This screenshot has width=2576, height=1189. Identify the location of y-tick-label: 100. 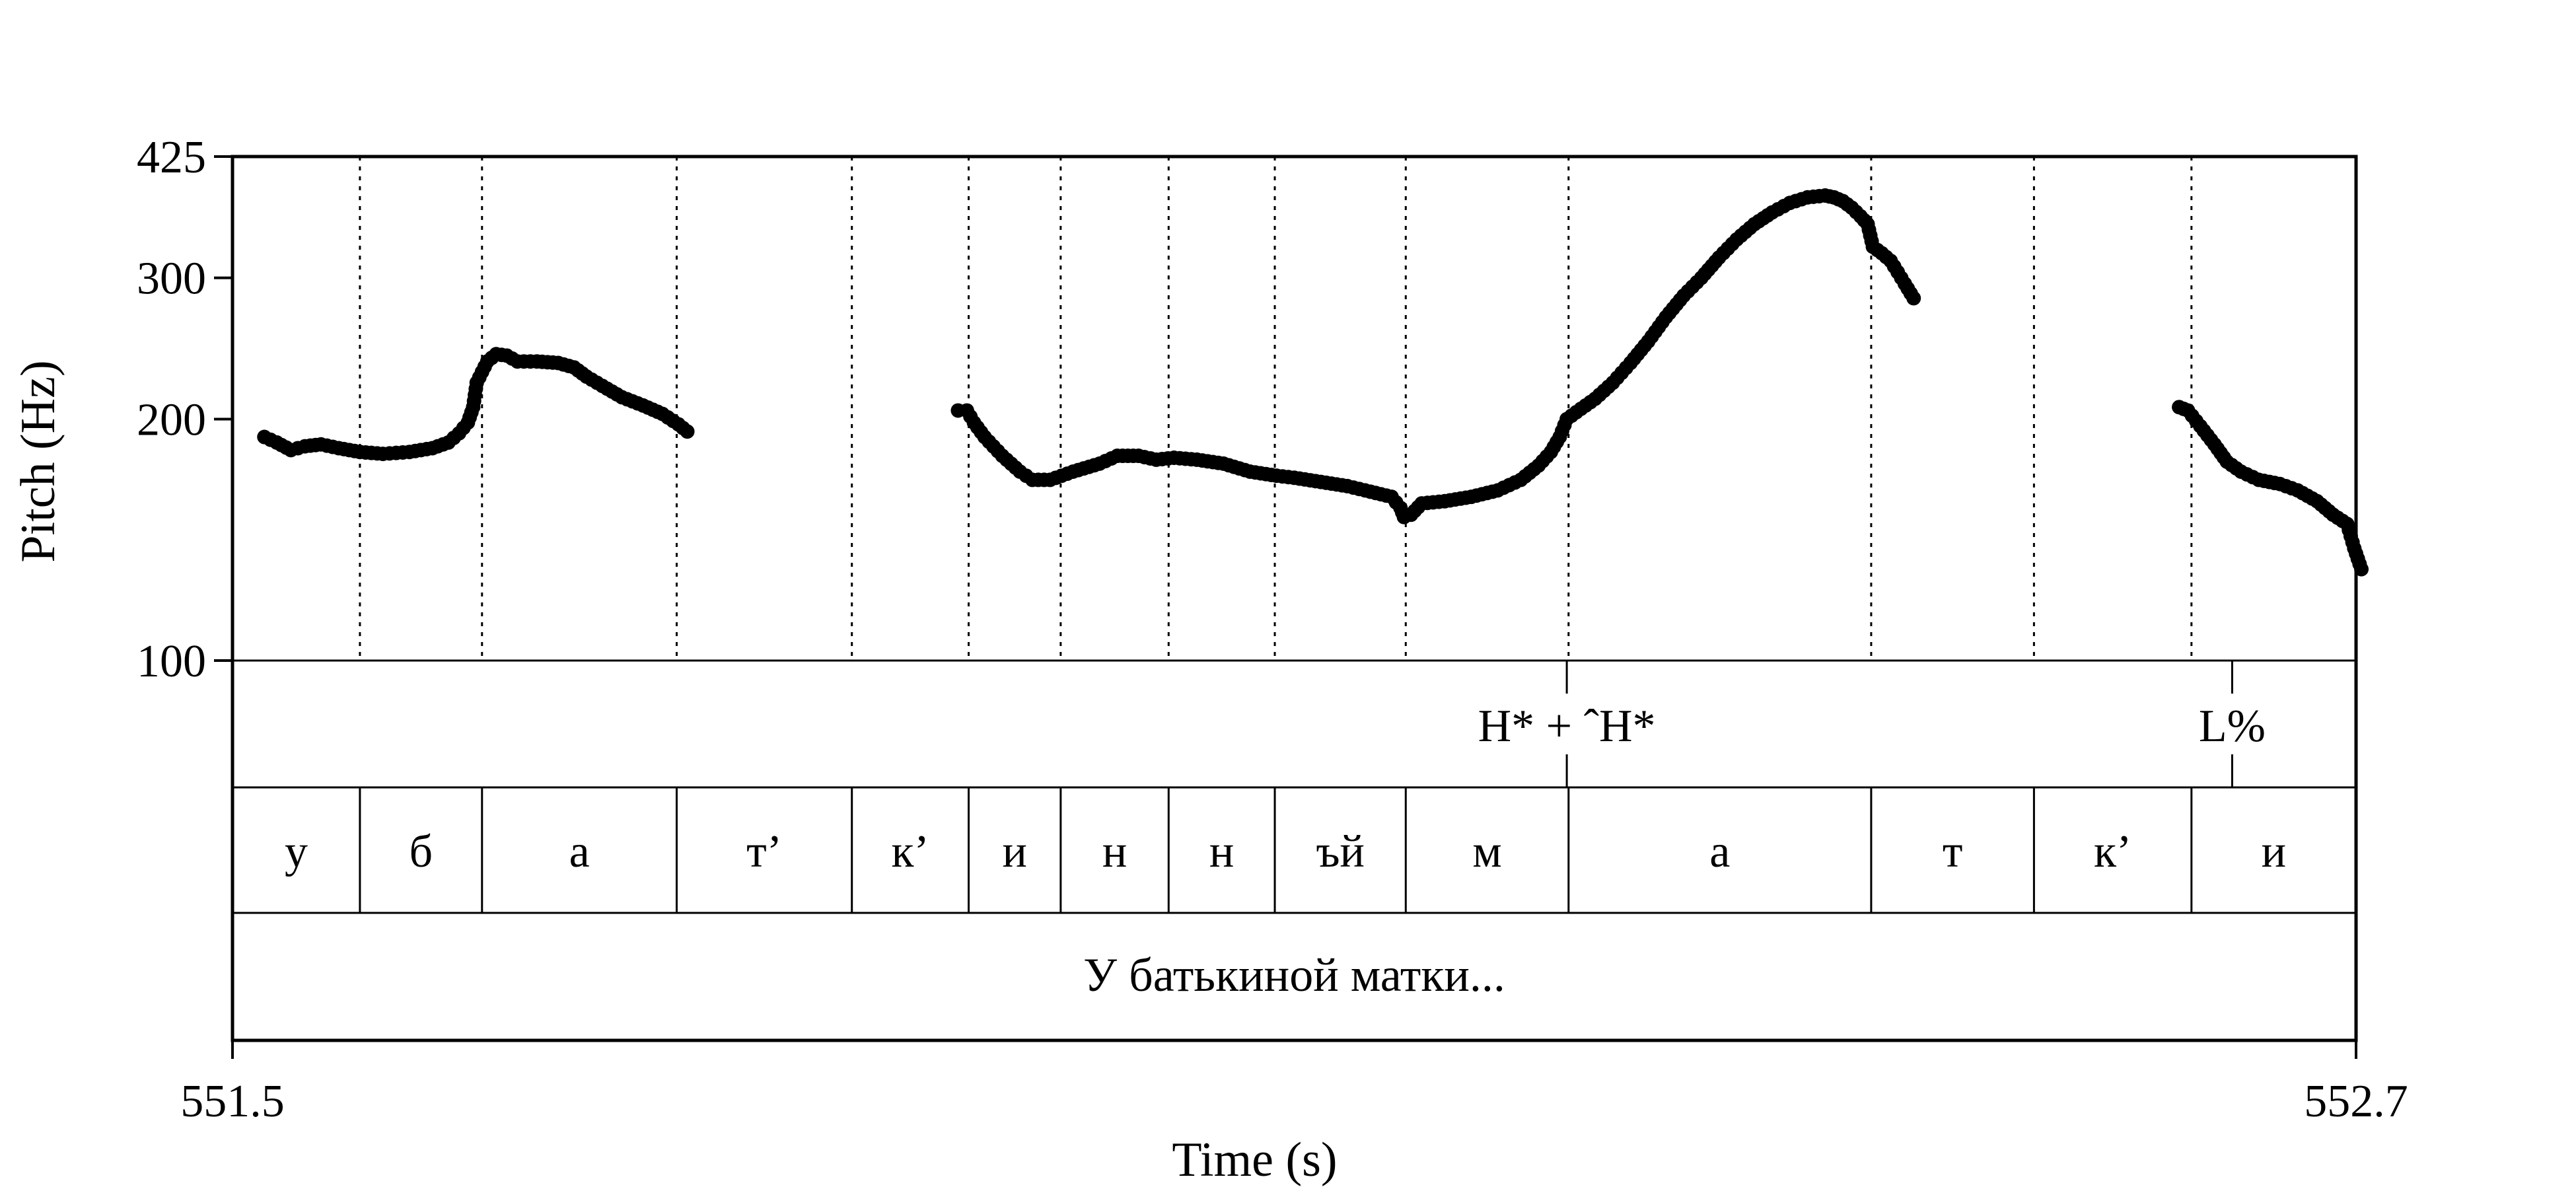
(172, 661).